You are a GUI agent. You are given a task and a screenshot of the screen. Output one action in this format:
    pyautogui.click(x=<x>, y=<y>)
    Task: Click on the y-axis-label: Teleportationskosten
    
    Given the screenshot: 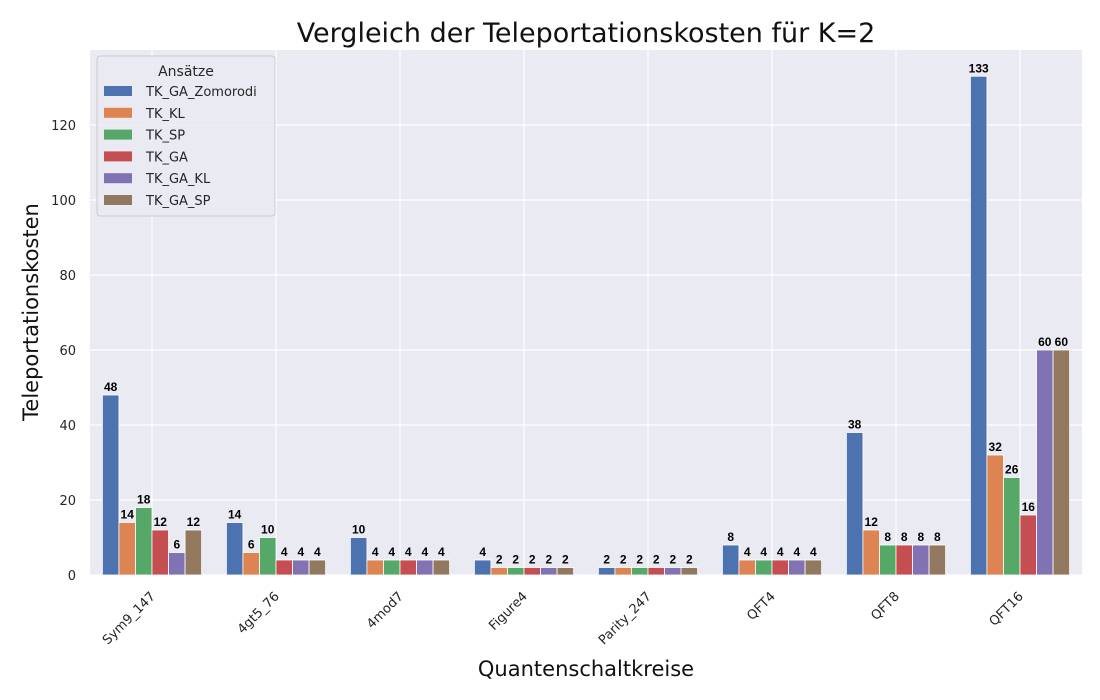 What is the action you would take?
    pyautogui.click(x=31, y=312)
    